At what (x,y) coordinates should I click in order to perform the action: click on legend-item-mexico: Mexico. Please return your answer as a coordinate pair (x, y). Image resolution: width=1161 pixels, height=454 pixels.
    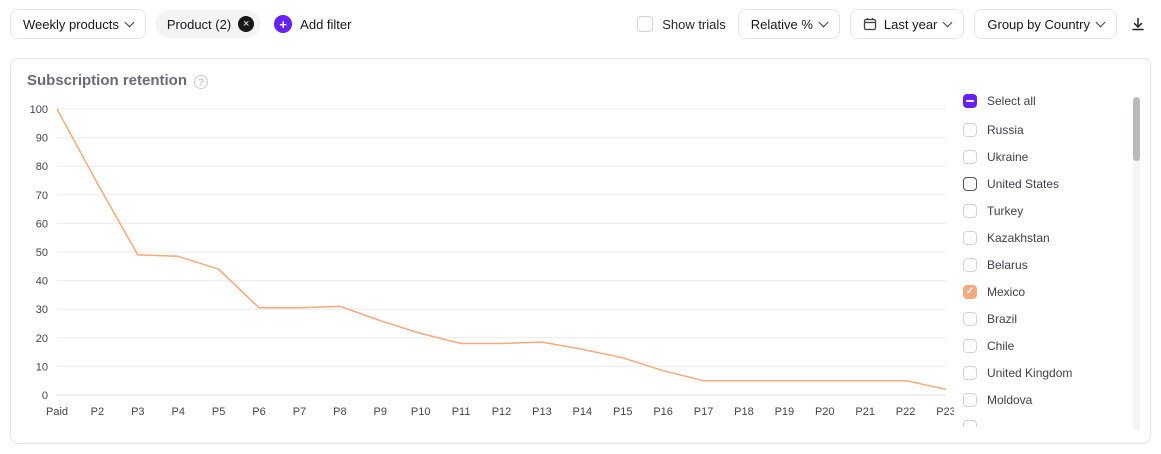
    Looking at the image, I should click on (1051, 291).